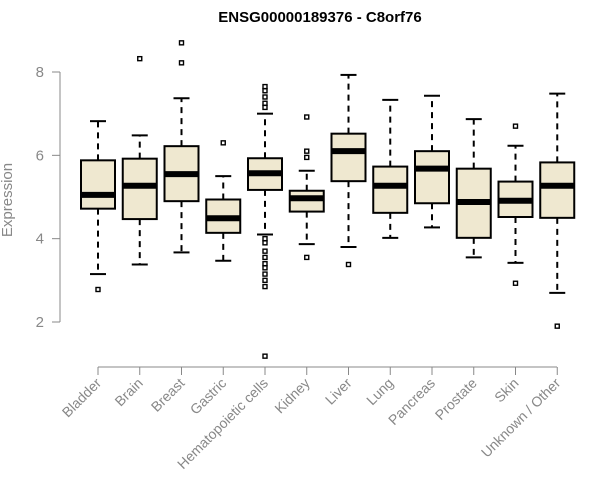 Image resolution: width=600 pixels, height=500 pixels. What do you see at coordinates (515, 204) in the screenshot?
I see `box-skin` at bounding box center [515, 204].